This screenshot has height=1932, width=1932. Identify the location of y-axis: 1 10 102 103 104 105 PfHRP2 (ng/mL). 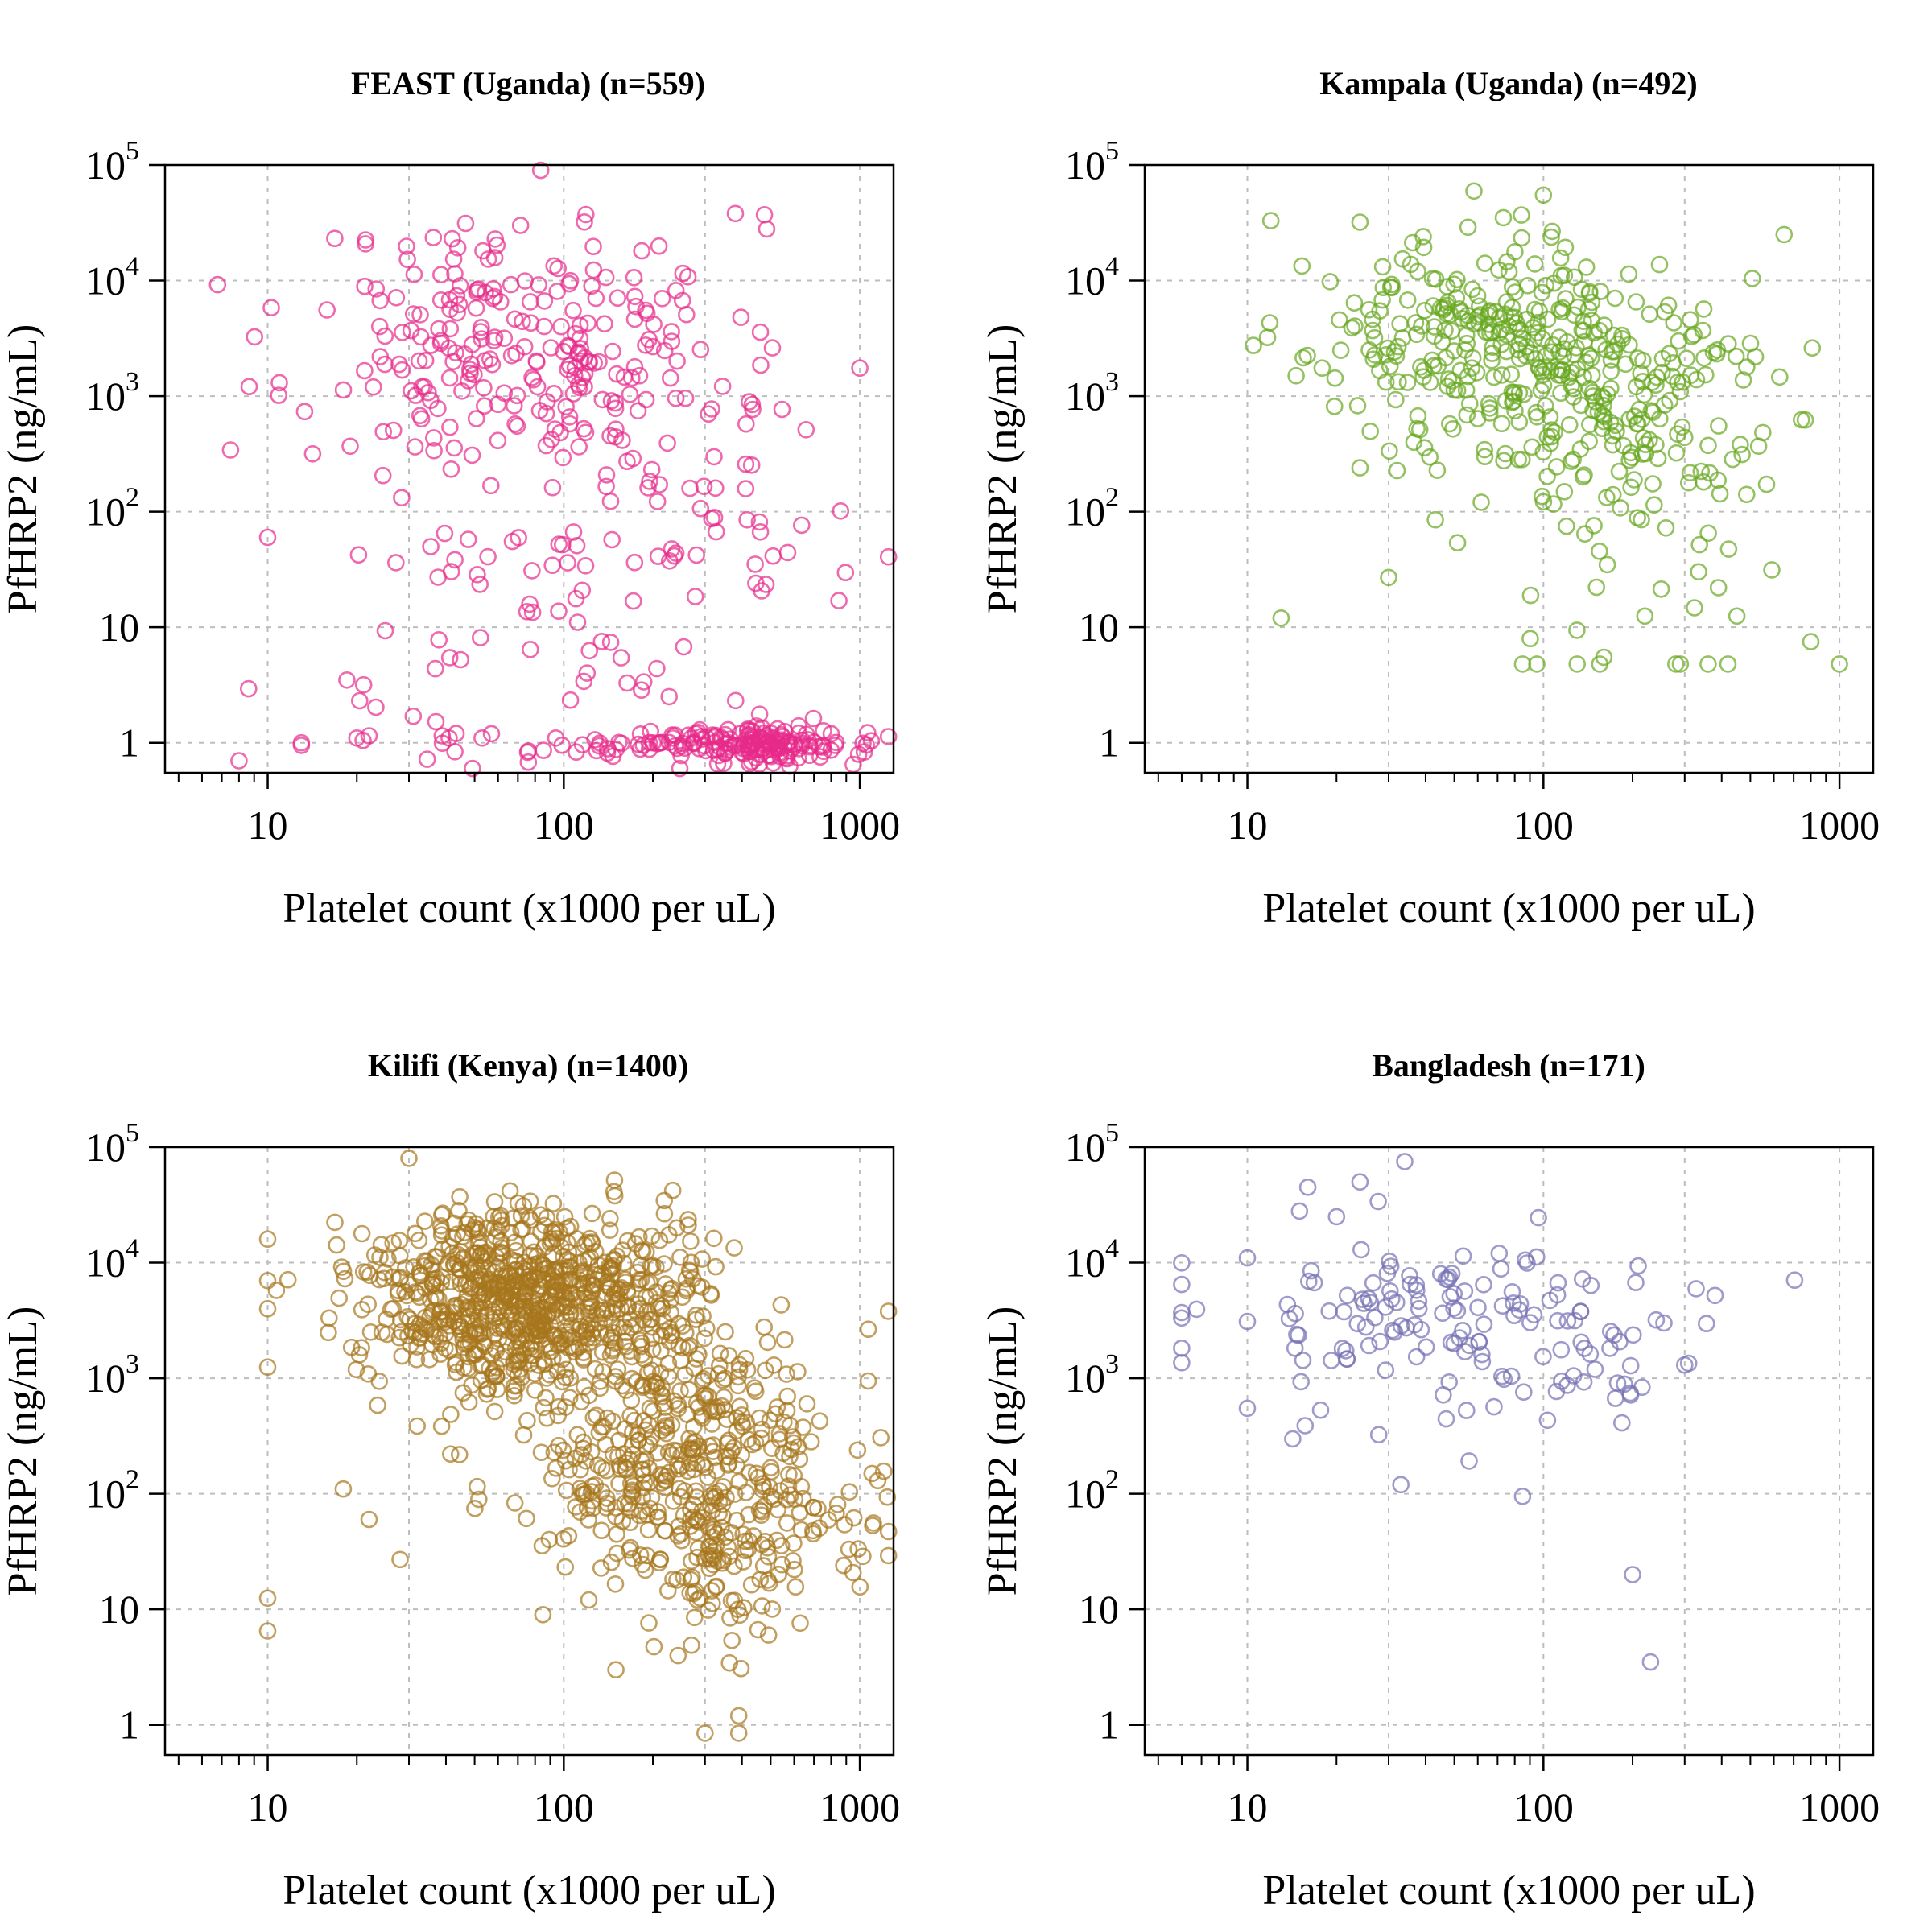
(82, 451).